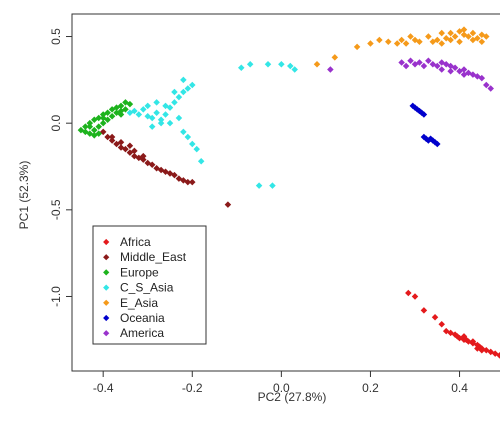 The width and height of the screenshot is (500, 436). What do you see at coordinates (370, 388) in the screenshot?
I see `x-tick-label: 0.2` at bounding box center [370, 388].